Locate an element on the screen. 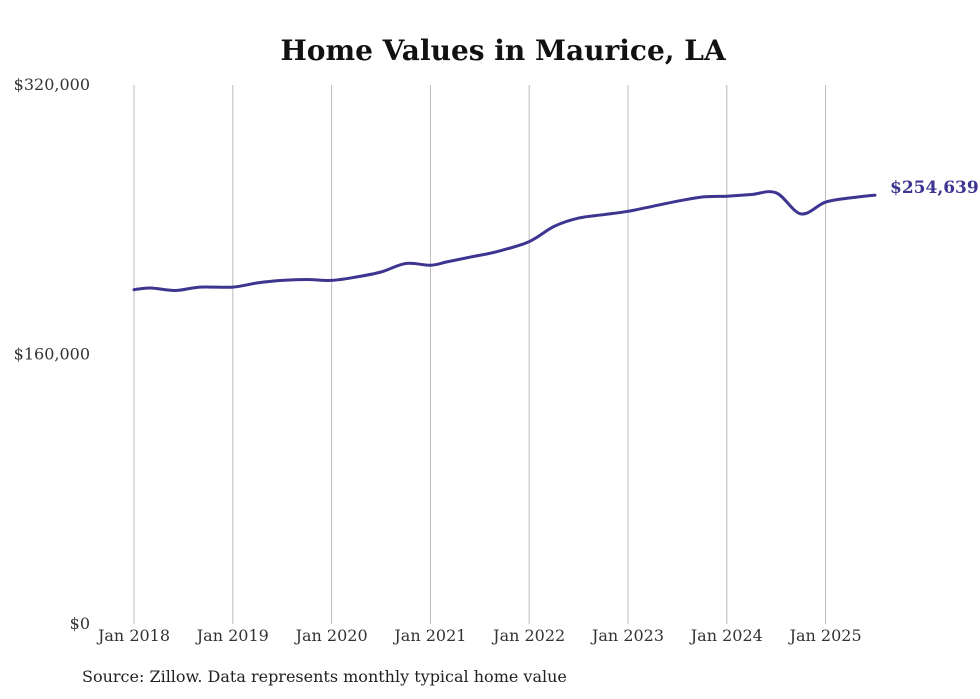  y-axis-ticks: $0 $160,000 $320,000 is located at coordinates (52, 354).